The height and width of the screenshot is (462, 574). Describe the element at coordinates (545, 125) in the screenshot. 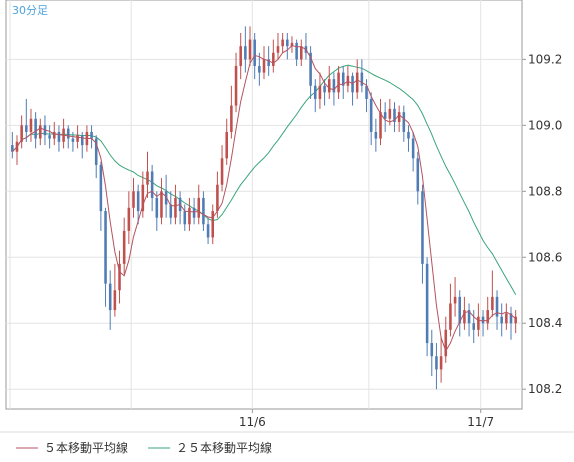

I see `y-tick-label: 109.0` at that location.